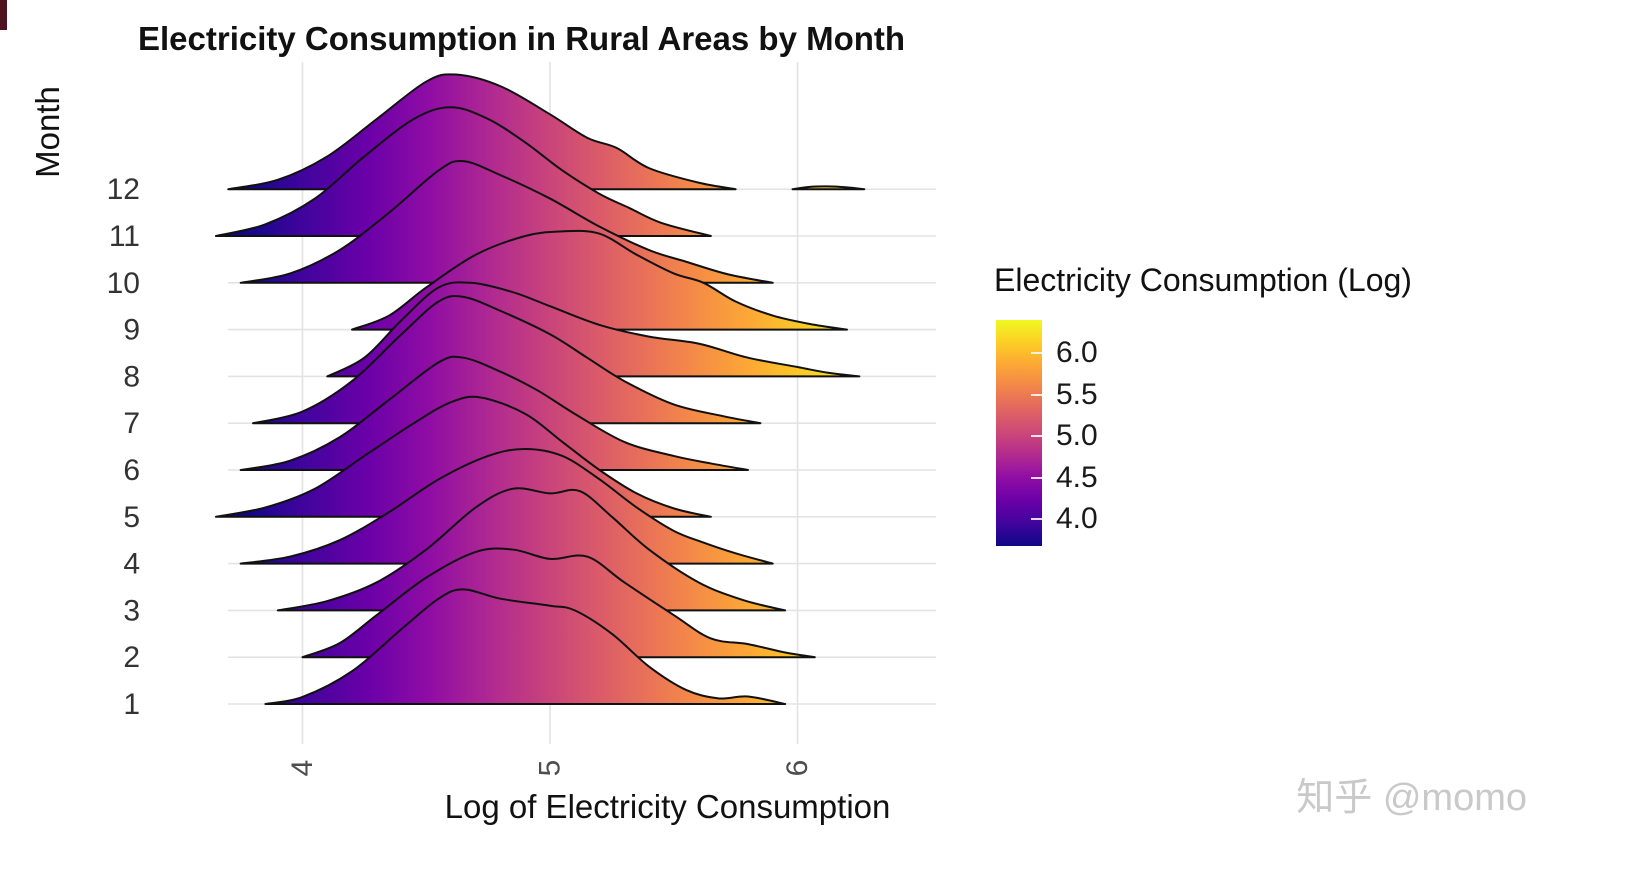  What do you see at coordinates (123, 189) in the screenshot?
I see `y-tick-label-12: 12` at bounding box center [123, 189].